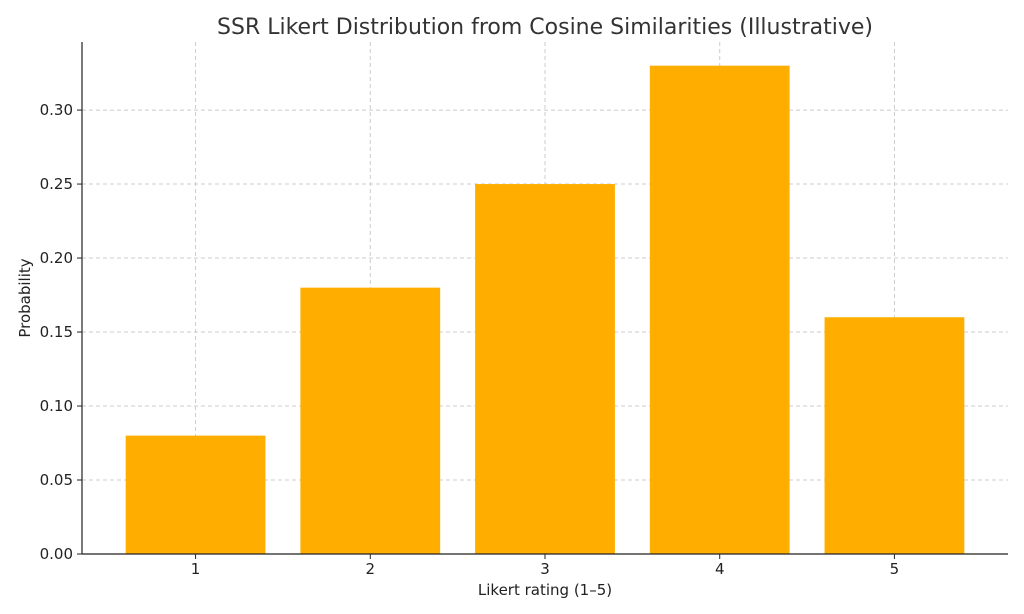 The height and width of the screenshot is (614, 1024). I want to click on y-tick-label: 0.25, so click(56, 184).